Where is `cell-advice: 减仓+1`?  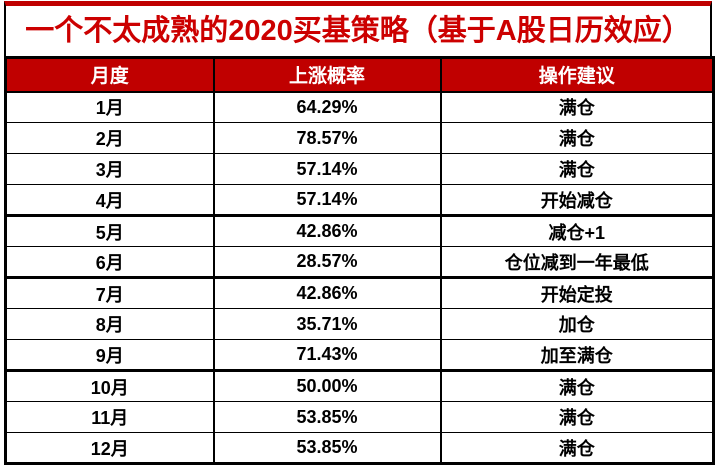
cell-advice: 减仓+1 is located at coordinates (577, 231).